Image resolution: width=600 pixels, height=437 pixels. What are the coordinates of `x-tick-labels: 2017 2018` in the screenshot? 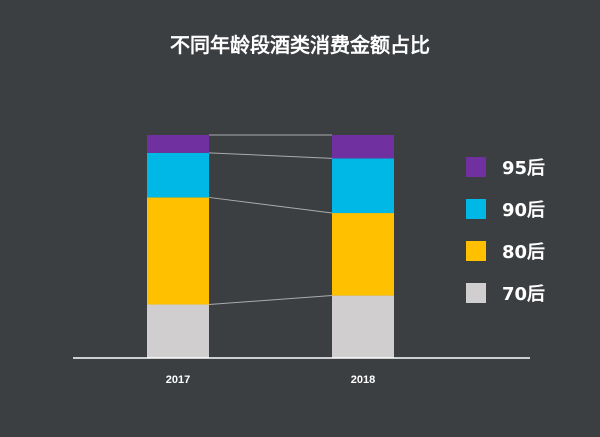 It's located at (270, 380).